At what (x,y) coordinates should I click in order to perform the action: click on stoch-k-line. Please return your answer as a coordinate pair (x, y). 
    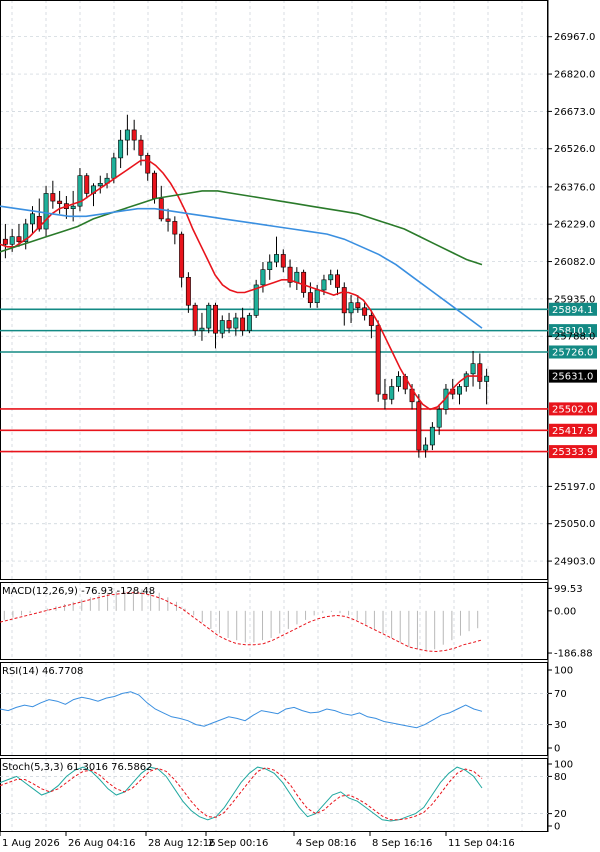
    Looking at the image, I should click on (241, 794).